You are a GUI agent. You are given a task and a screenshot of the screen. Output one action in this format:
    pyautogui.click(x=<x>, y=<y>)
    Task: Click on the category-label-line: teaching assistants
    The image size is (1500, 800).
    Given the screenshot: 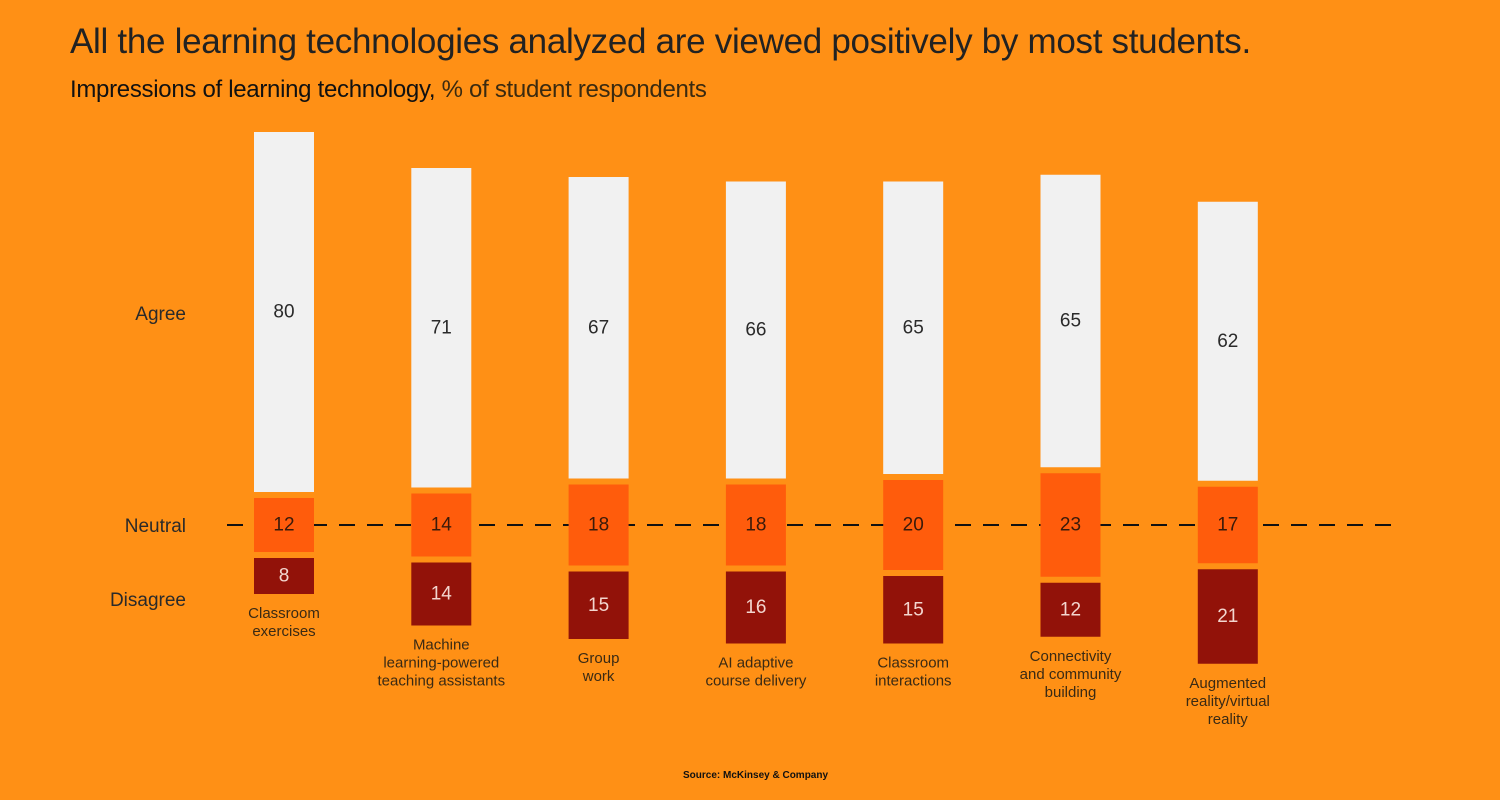 What is the action you would take?
    pyautogui.click(x=442, y=681)
    